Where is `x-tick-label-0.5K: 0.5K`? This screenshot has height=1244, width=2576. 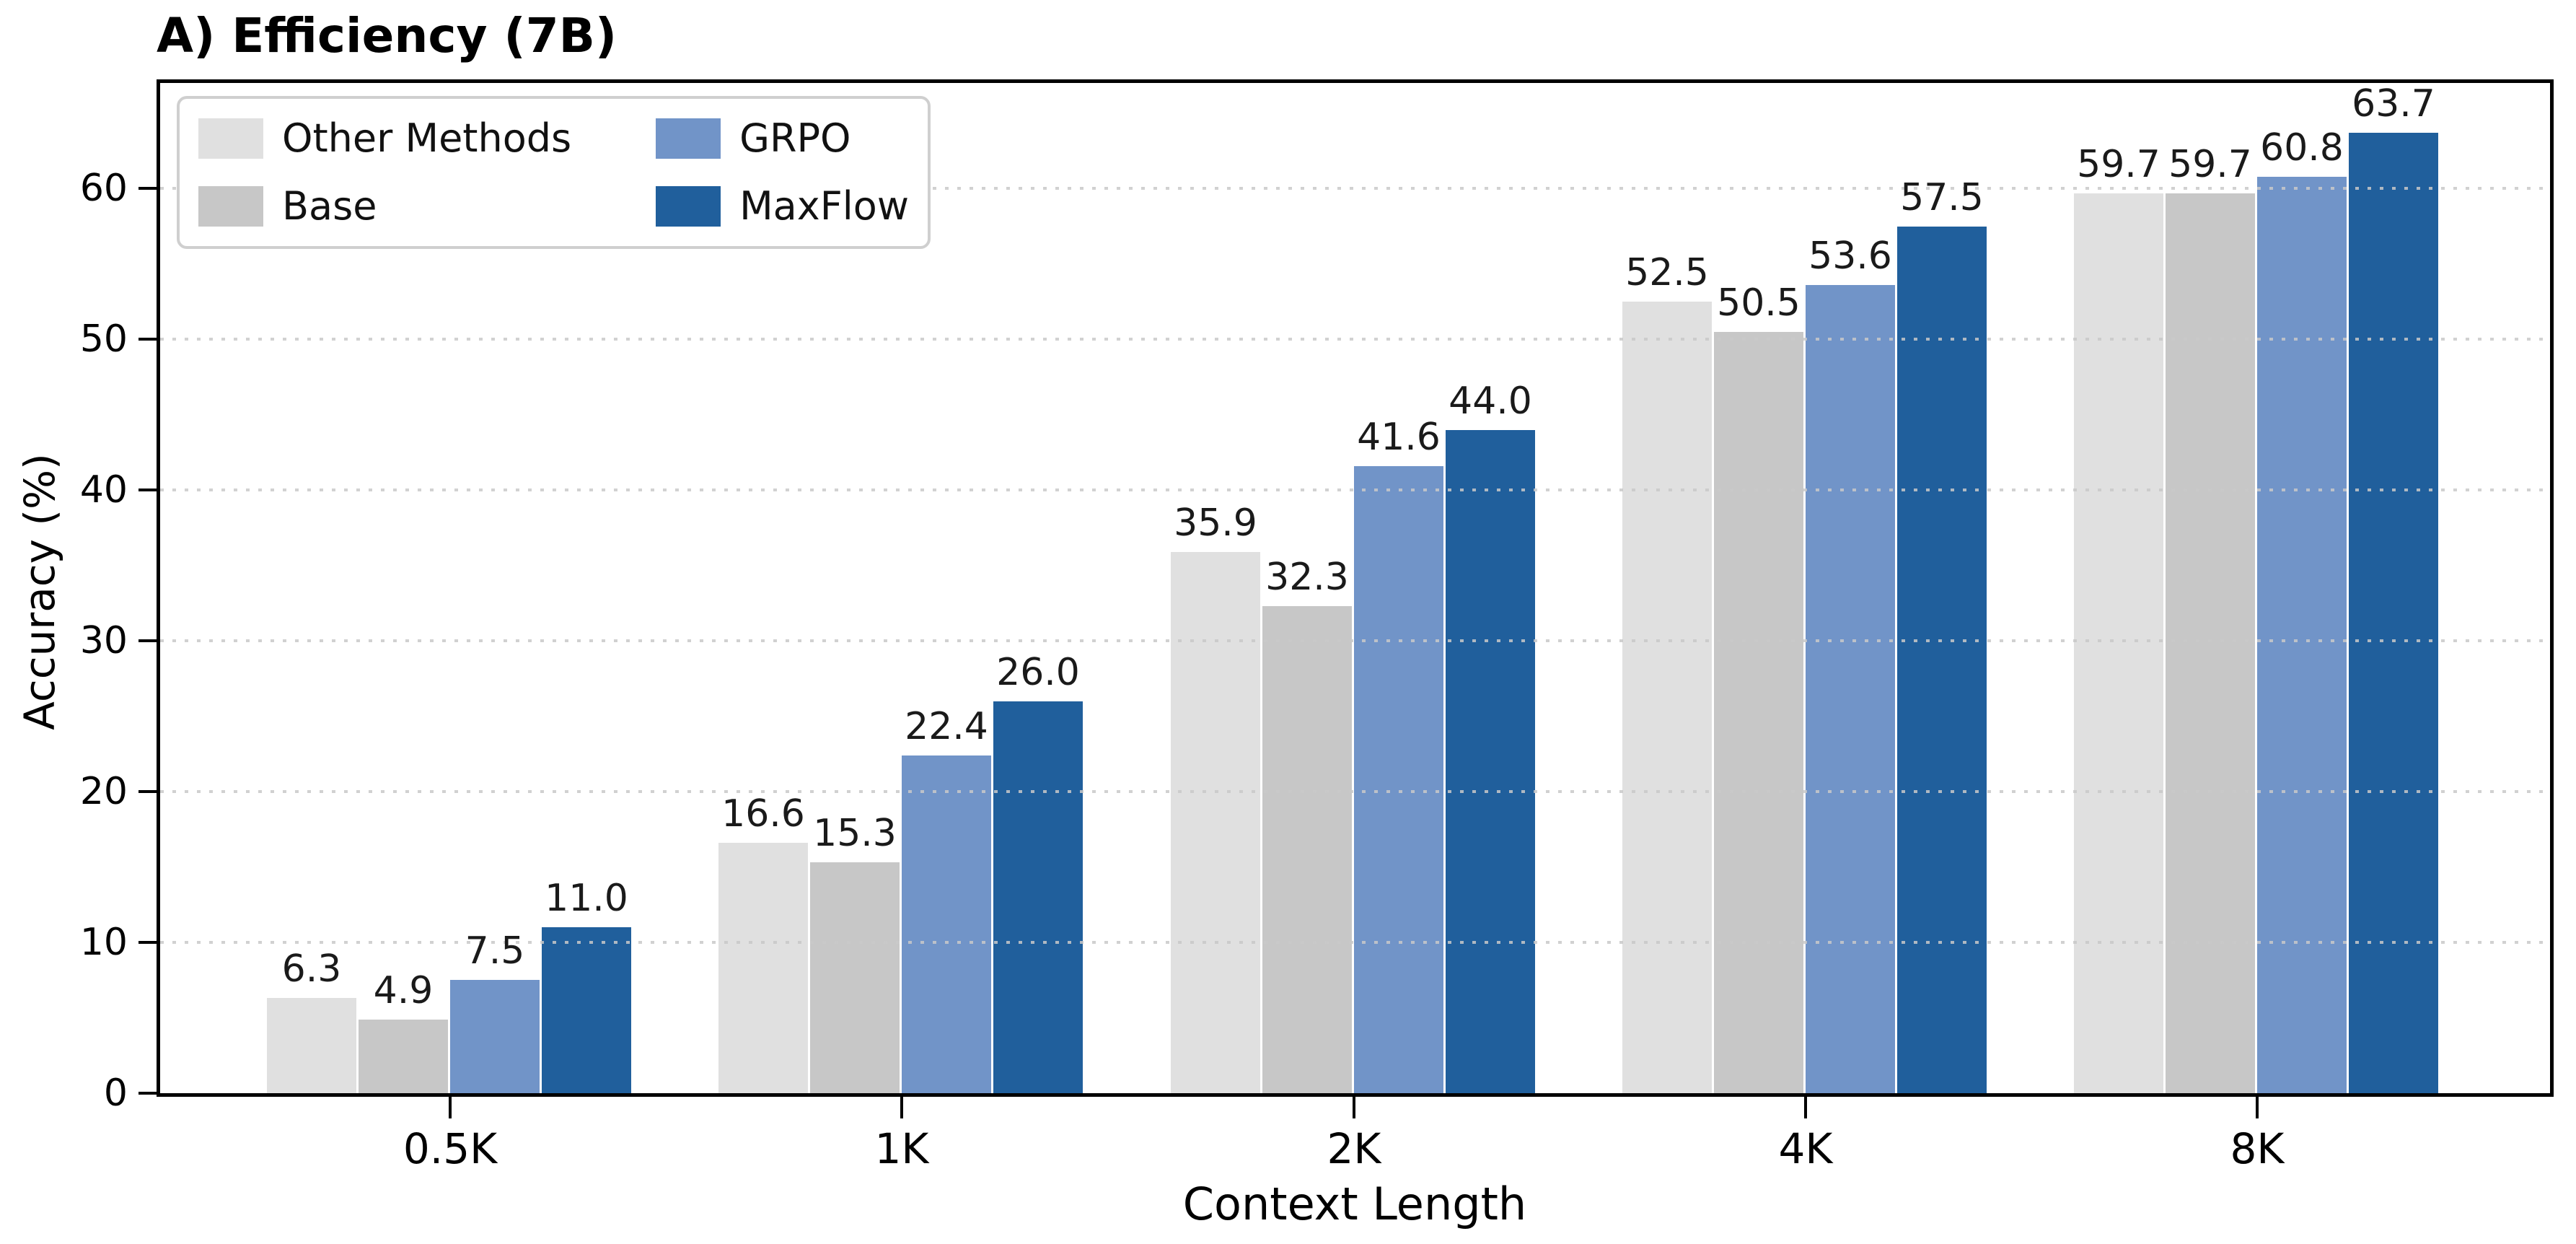
x-tick-label-0.5K: 0.5K is located at coordinates (450, 1148).